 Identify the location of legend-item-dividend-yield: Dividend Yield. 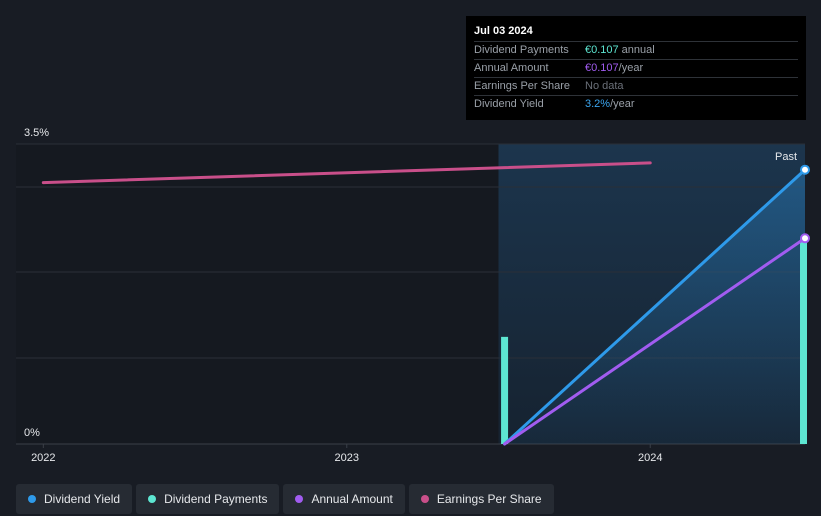
(74, 499).